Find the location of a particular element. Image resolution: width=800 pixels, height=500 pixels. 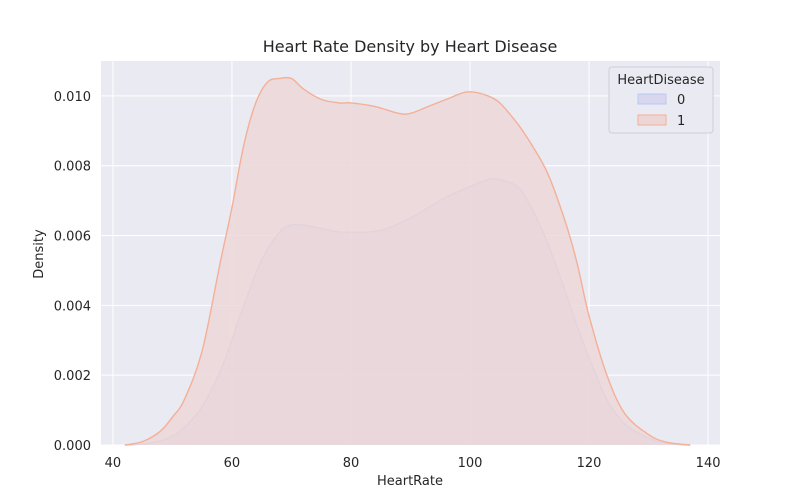

x-tick-label: 80 is located at coordinates (351, 463).